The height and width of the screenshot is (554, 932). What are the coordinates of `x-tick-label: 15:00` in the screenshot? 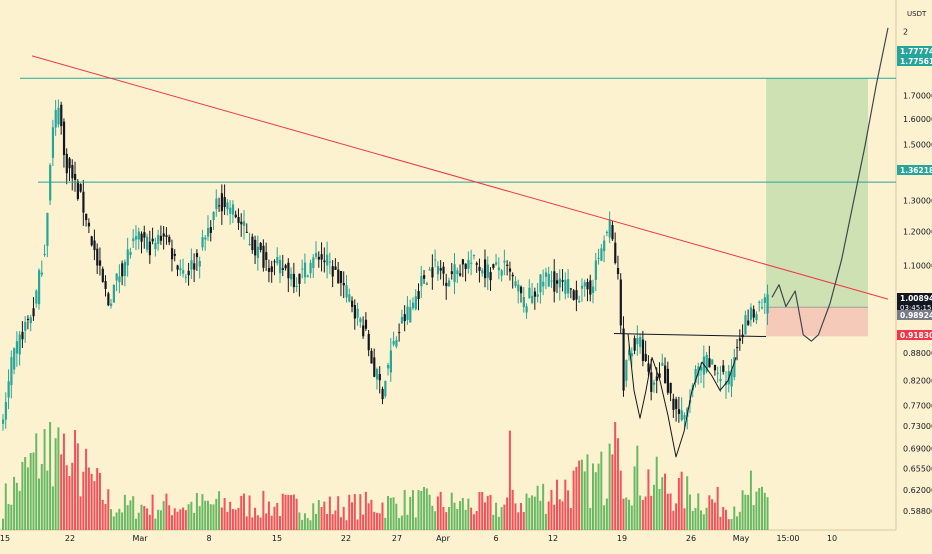 It's located at (787, 538).